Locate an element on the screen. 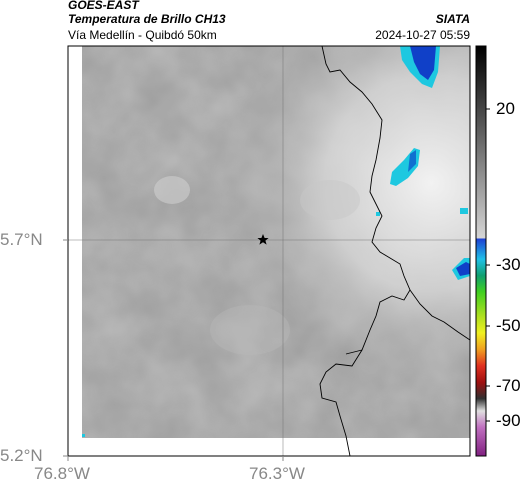 Image resolution: width=526 pixels, height=491 pixels. colorbar-tick-label: 20 is located at coordinates (505, 108).